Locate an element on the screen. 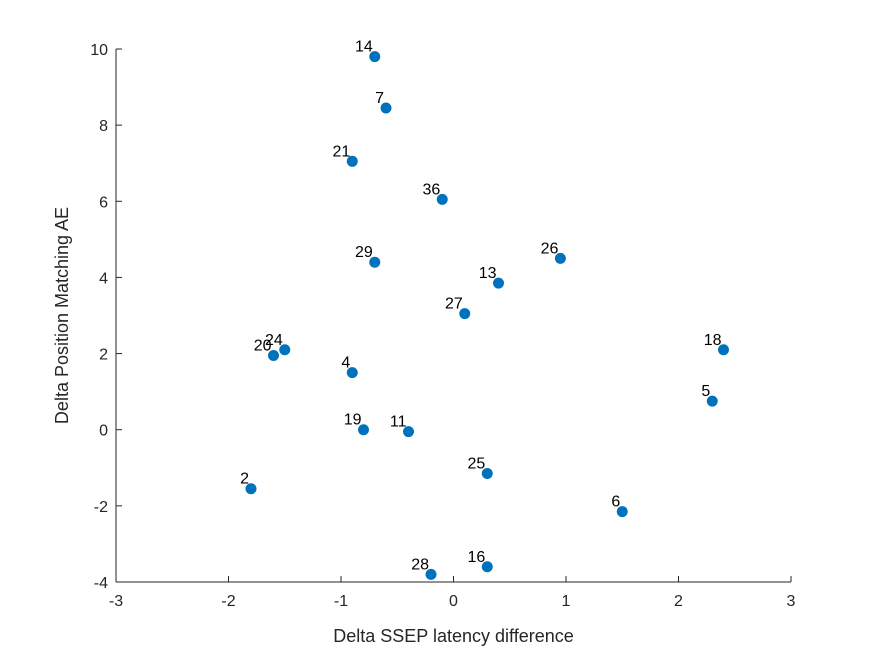  data-point-label: 29 is located at coordinates (364, 252).